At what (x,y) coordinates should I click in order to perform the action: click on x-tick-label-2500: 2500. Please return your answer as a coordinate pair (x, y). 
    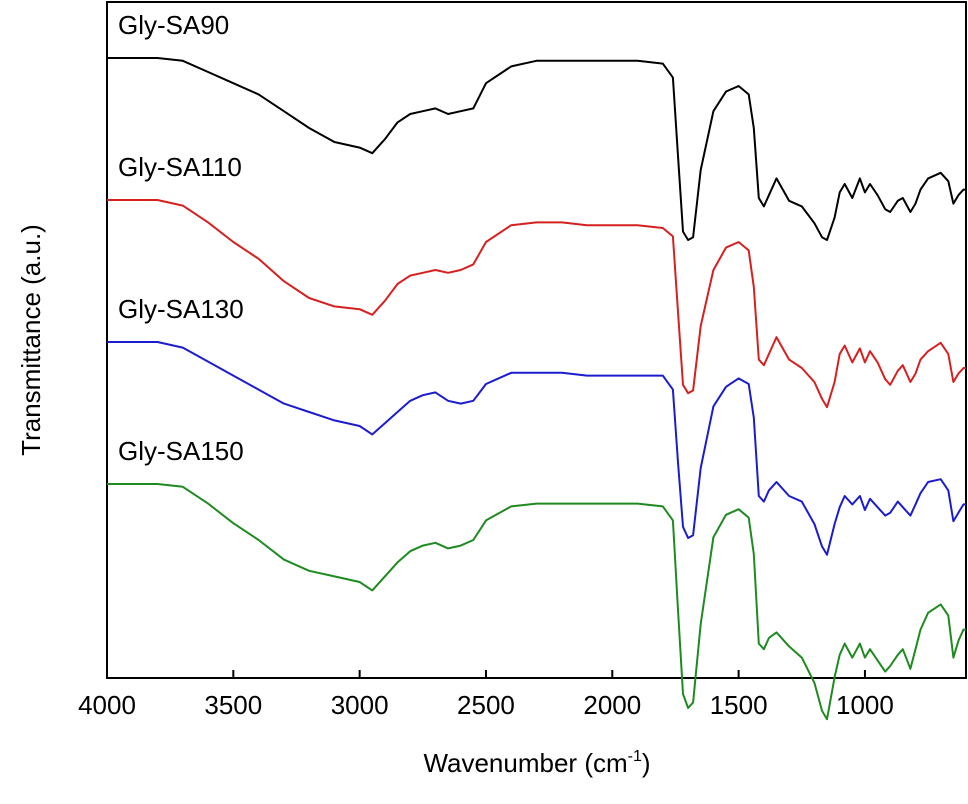
    Looking at the image, I should click on (486, 705).